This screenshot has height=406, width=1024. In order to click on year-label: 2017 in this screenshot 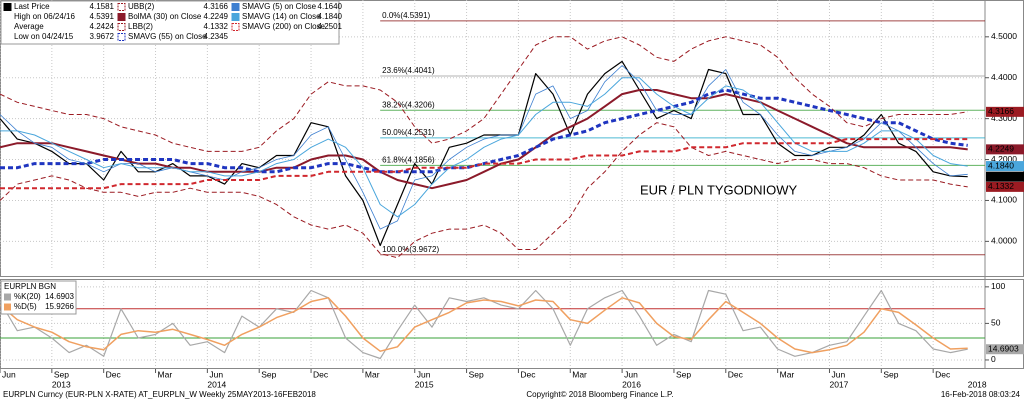, I will do `click(838, 384)`.